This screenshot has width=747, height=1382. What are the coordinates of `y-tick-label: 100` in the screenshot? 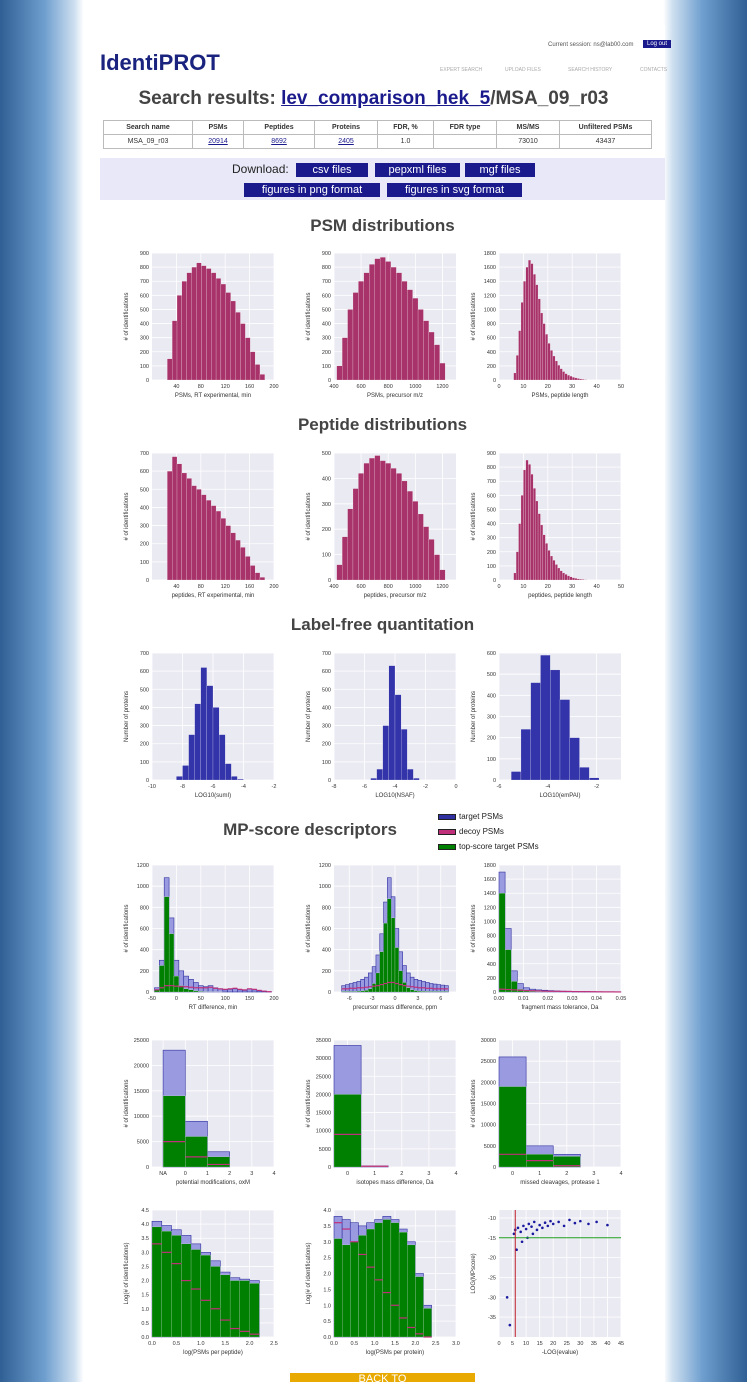 It's located at (326, 763).